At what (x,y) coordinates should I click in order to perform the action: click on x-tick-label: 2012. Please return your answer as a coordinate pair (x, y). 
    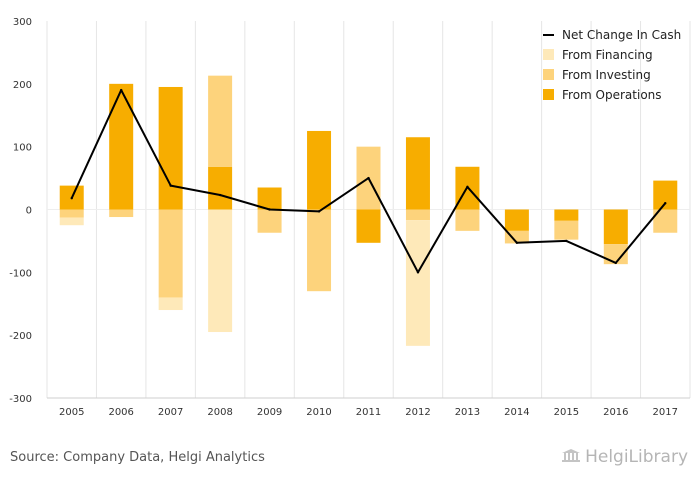
    Looking at the image, I should click on (417, 412).